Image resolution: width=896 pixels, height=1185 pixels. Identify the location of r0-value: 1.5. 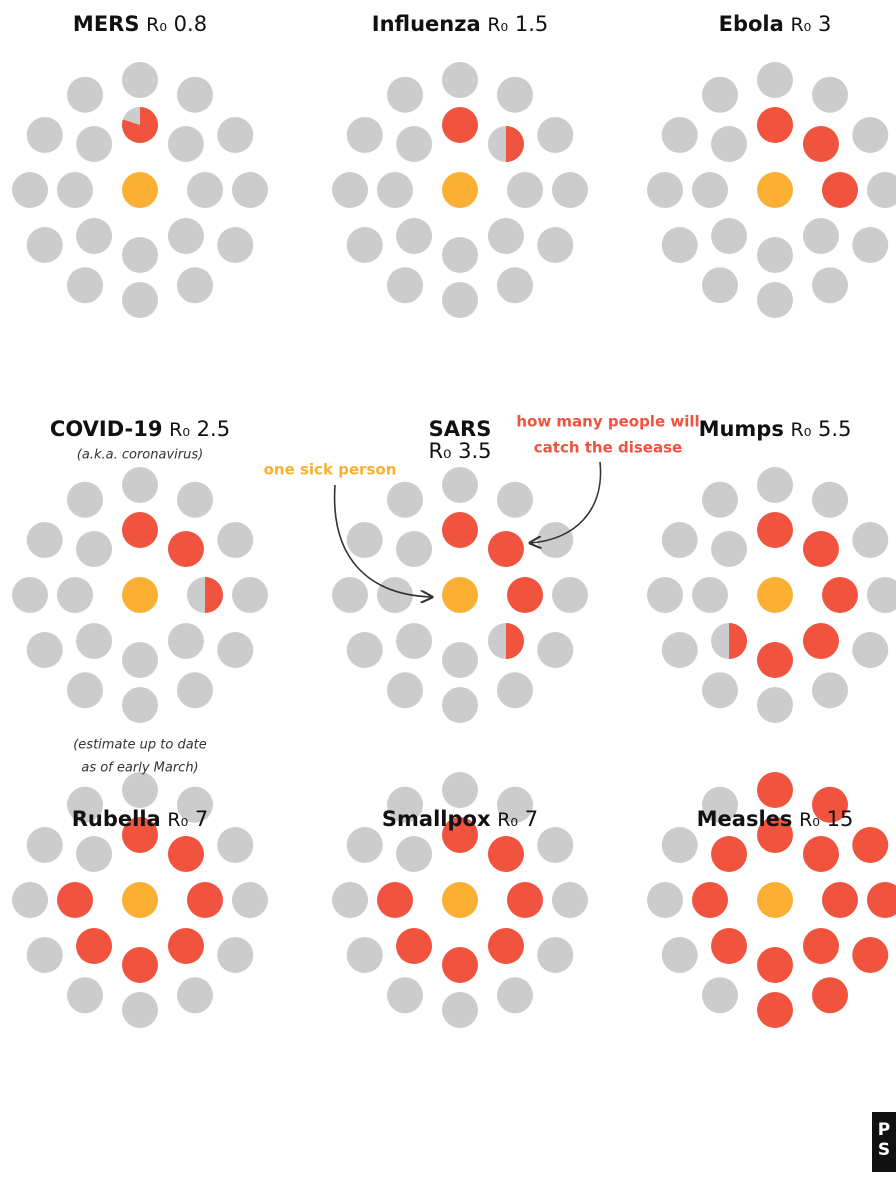
(531, 24).